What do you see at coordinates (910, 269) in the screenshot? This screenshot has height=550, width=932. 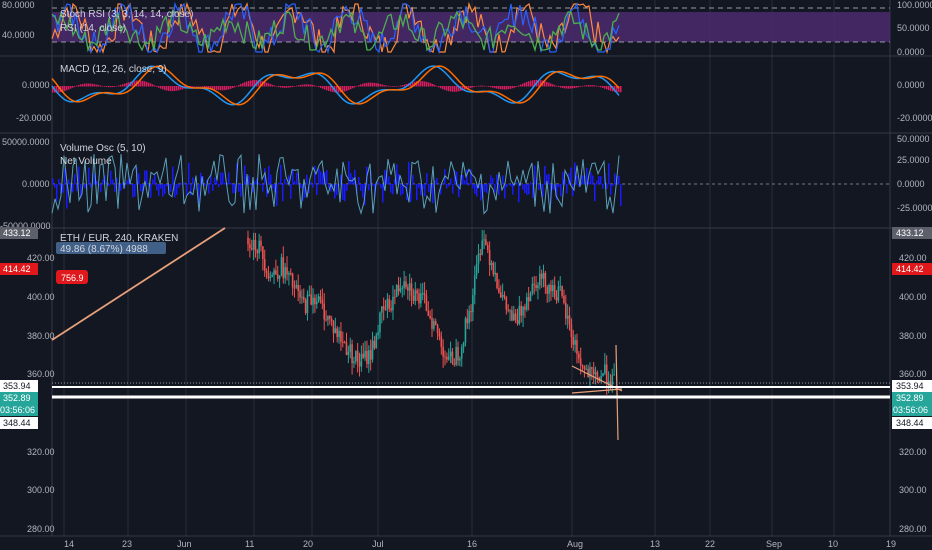 I see `right-tag-marked: 414.42` at bounding box center [910, 269].